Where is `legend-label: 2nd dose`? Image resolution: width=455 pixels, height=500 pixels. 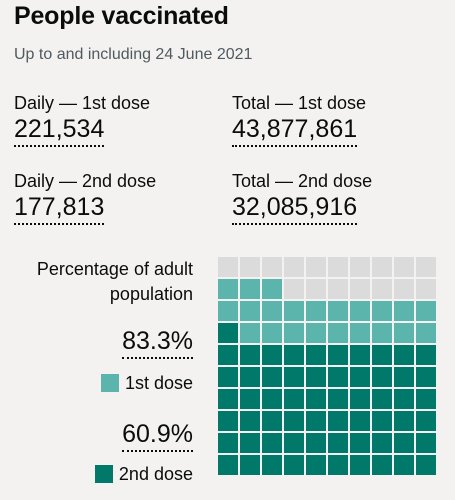 legend-label: 2nd dose is located at coordinates (155, 474).